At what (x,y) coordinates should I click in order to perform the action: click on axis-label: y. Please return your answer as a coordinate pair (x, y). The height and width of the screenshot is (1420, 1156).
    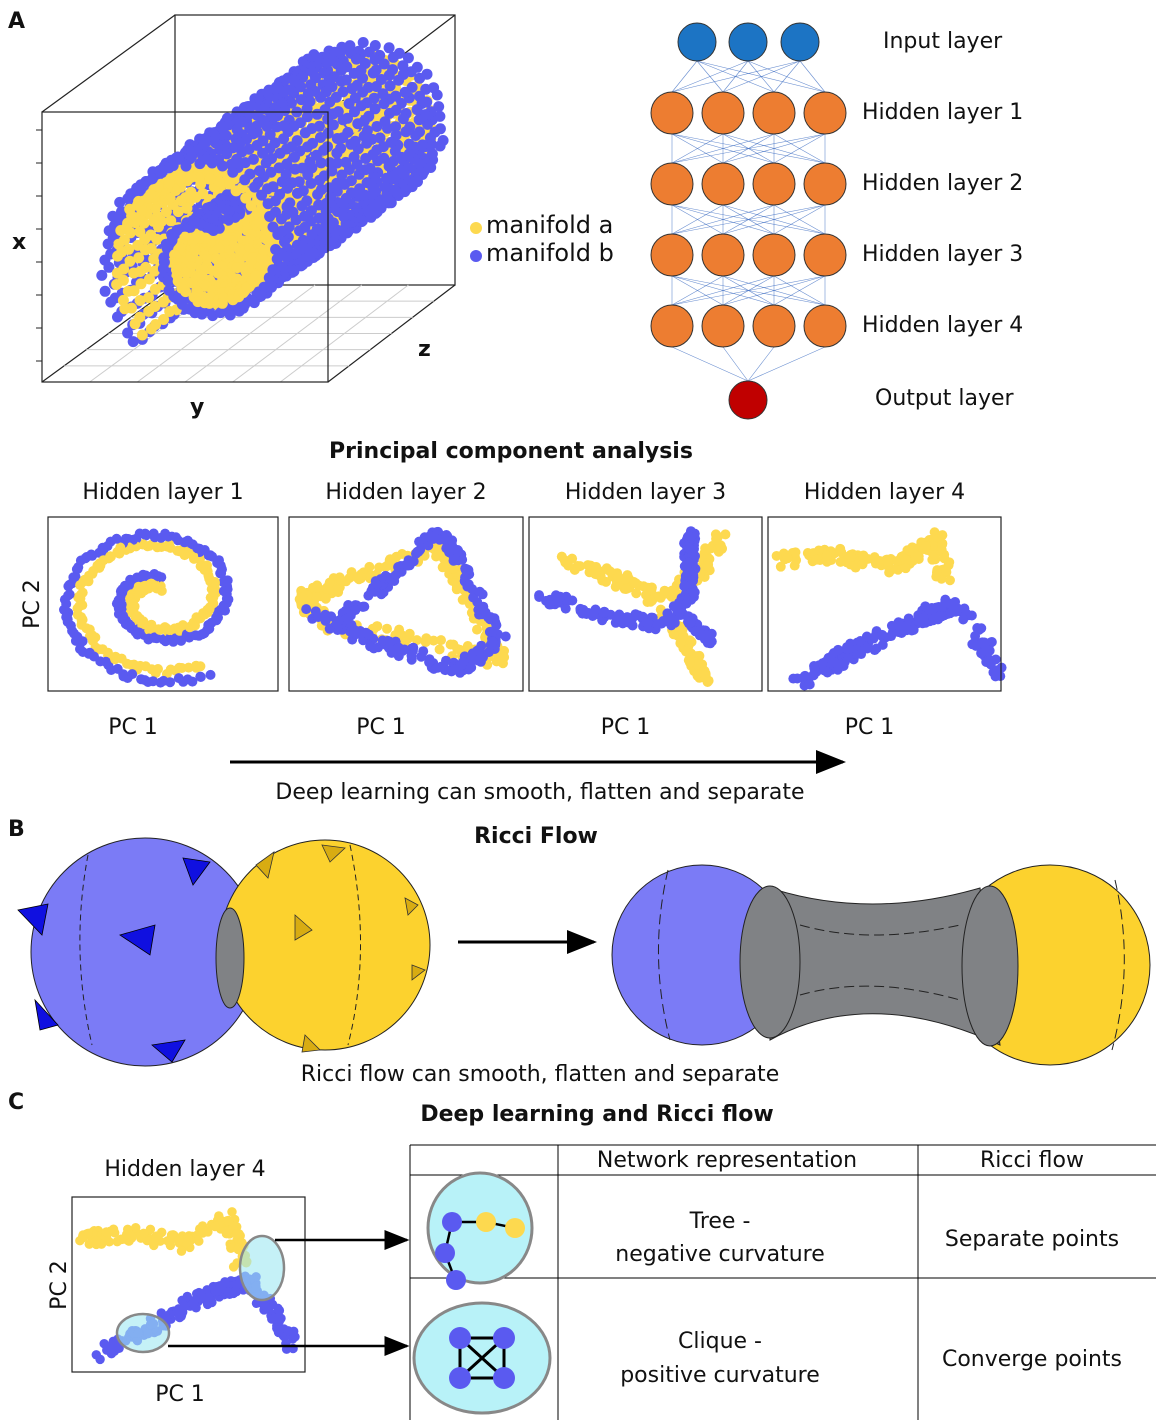
    Looking at the image, I should click on (197, 407).